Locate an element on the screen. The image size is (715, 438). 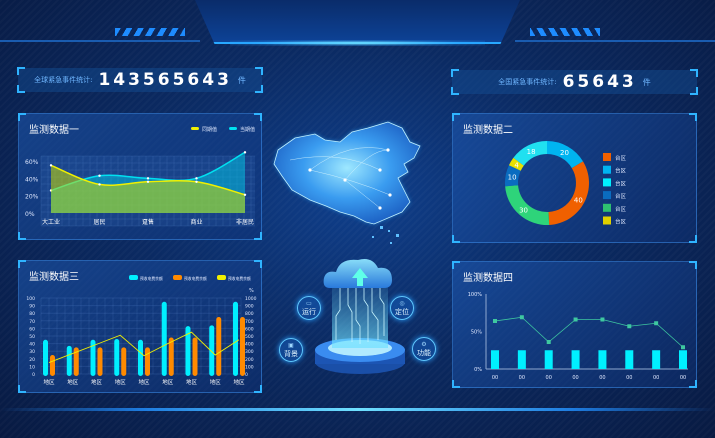
global-stat-unit: 件 is located at coordinates (241, 80).